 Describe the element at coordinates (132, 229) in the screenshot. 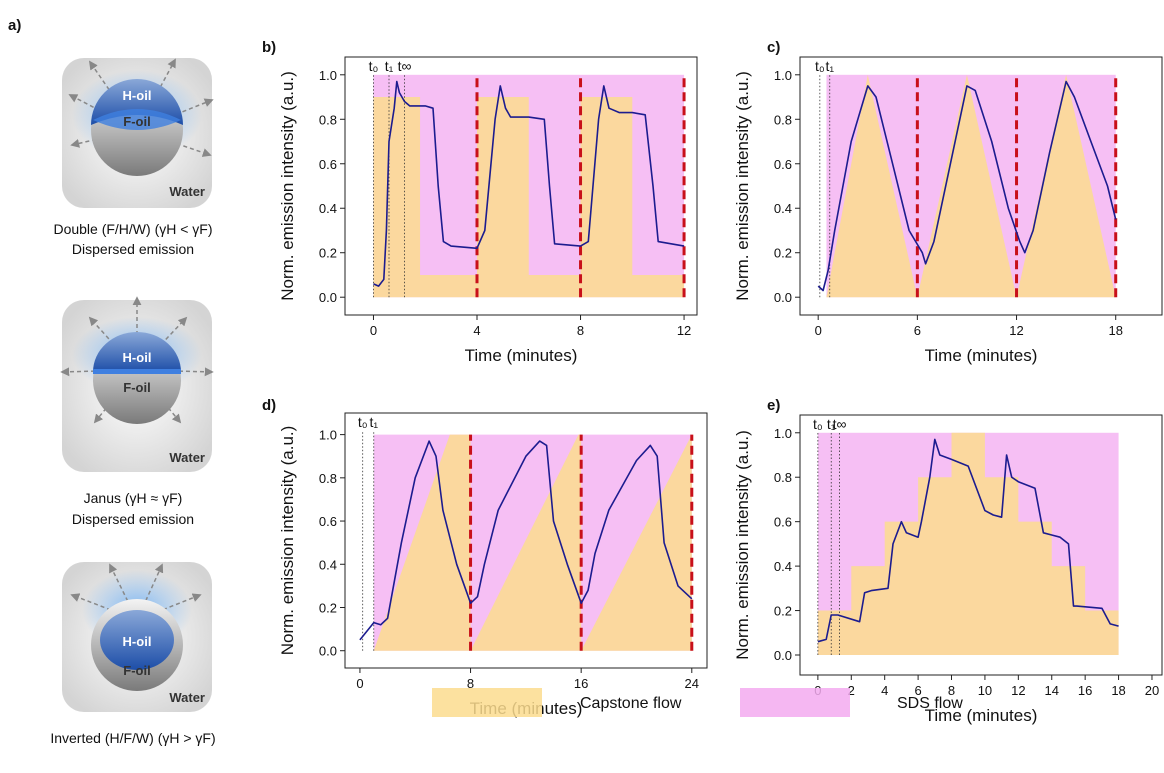

I see `caption: Double (F/H/W) (γH < γF)` at that location.